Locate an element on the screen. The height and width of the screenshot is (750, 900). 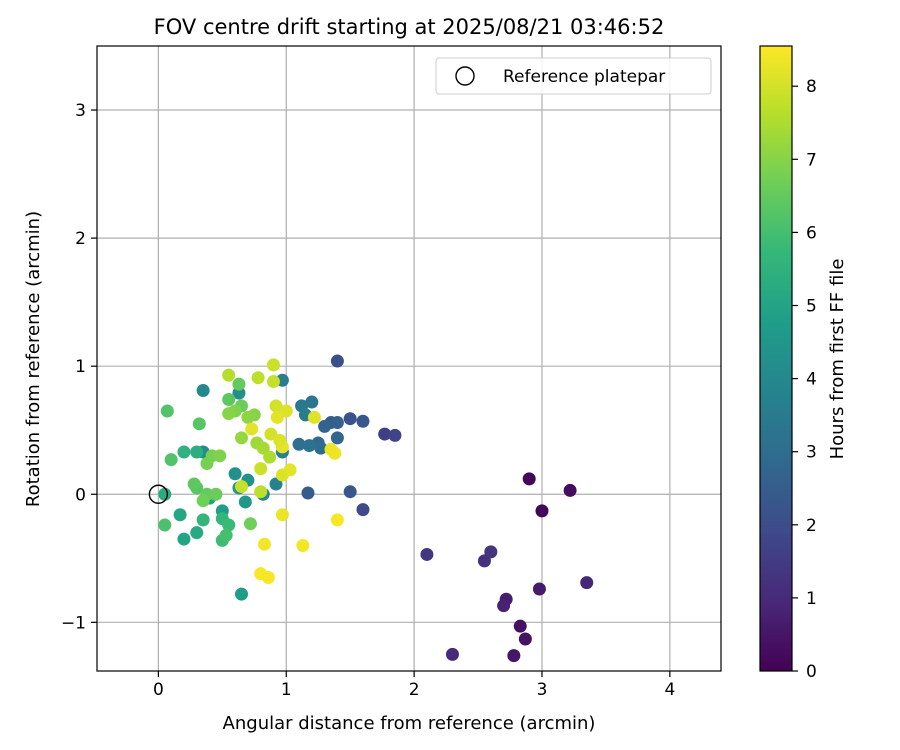
reference-point is located at coordinates (158, 494).